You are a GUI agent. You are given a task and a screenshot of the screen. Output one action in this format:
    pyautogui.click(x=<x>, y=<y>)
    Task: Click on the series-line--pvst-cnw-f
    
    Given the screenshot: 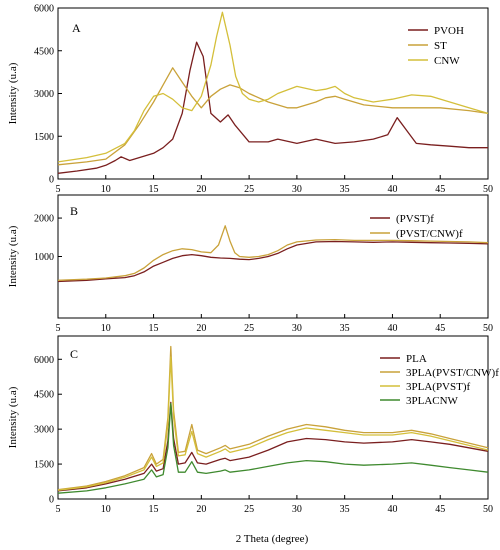 What is the action you would take?
    pyautogui.click(x=273, y=253)
    